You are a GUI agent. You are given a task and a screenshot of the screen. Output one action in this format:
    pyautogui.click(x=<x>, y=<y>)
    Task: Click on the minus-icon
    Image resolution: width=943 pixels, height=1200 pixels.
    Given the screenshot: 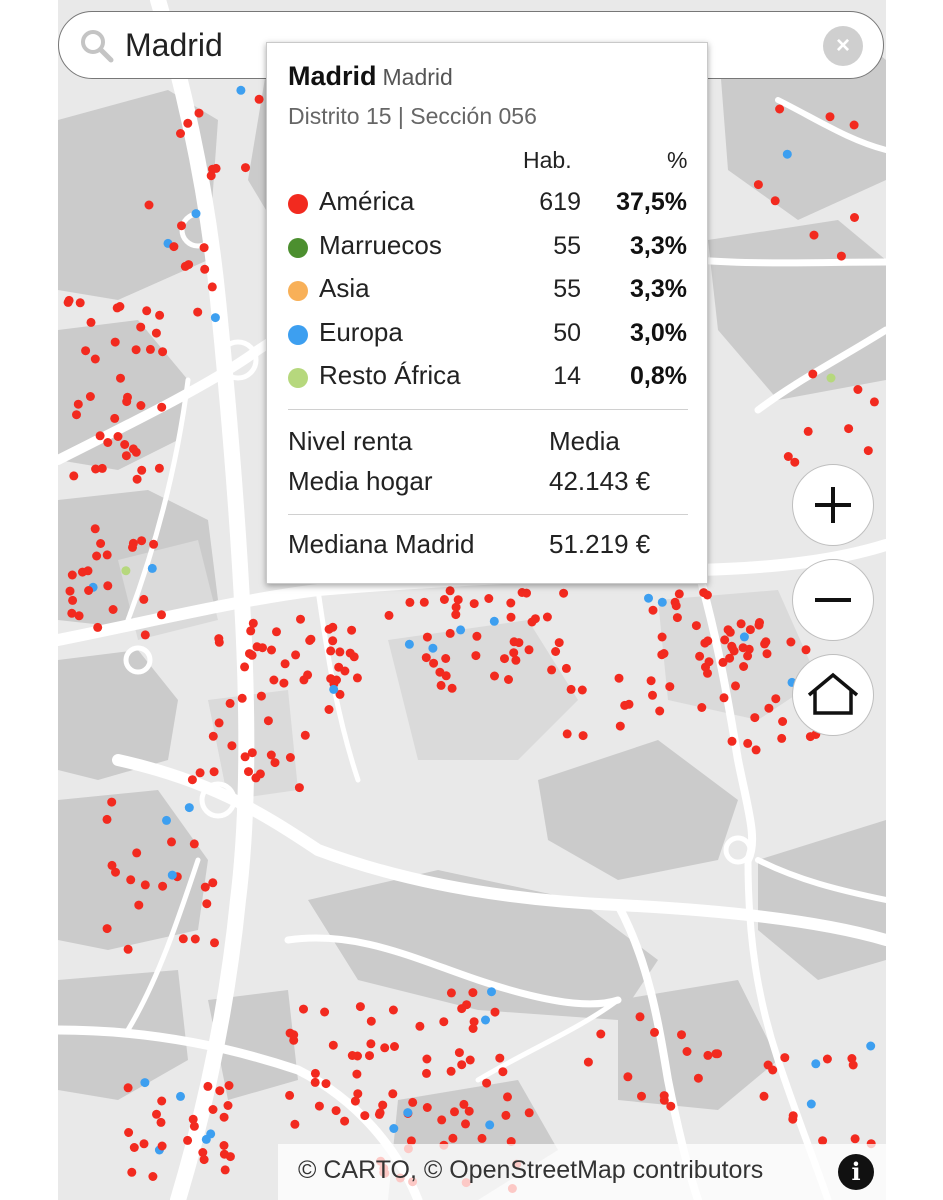 What is the action you would take?
    pyautogui.click(x=833, y=600)
    